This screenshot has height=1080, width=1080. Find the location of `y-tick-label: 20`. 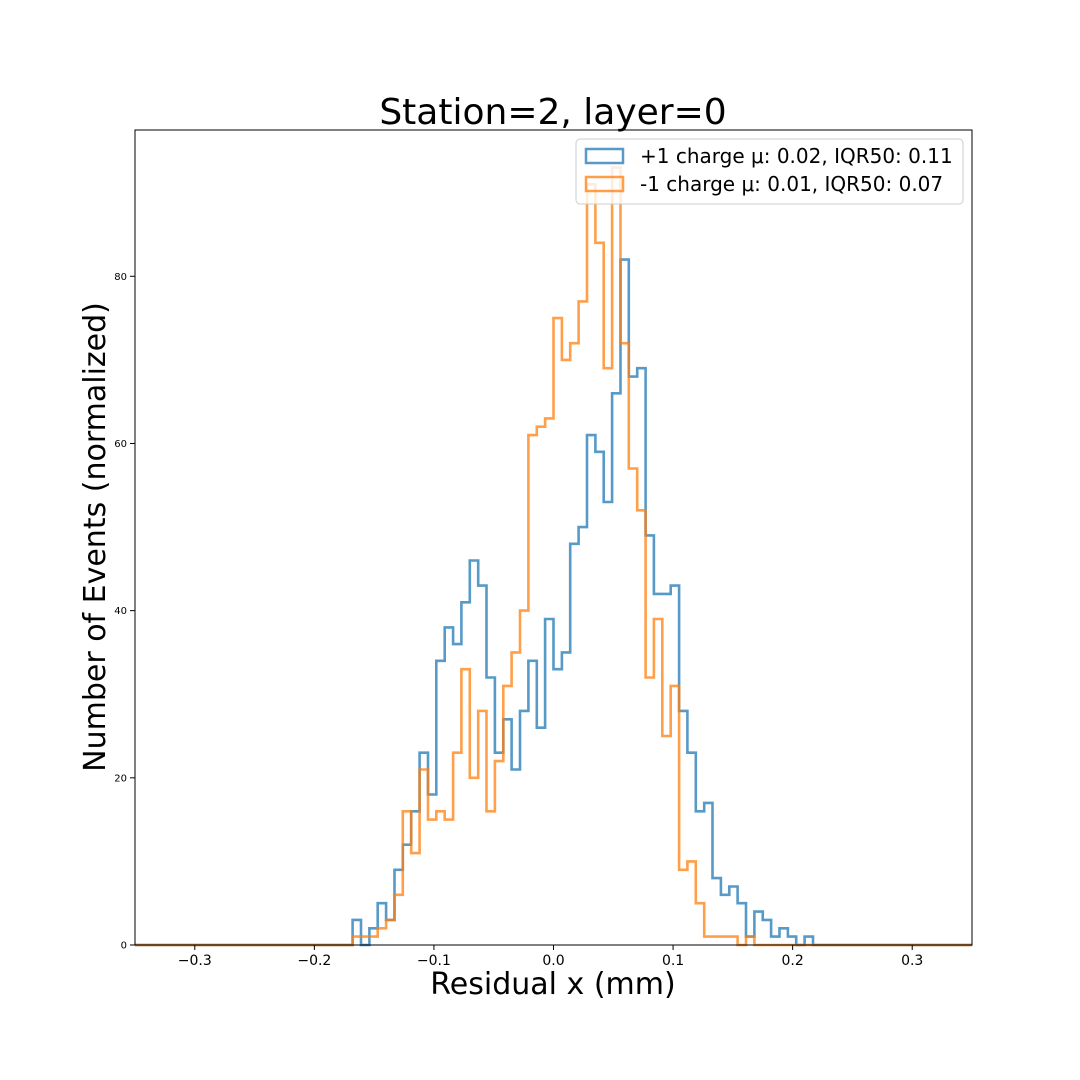

y-tick-label: 20 is located at coordinates (120, 778).